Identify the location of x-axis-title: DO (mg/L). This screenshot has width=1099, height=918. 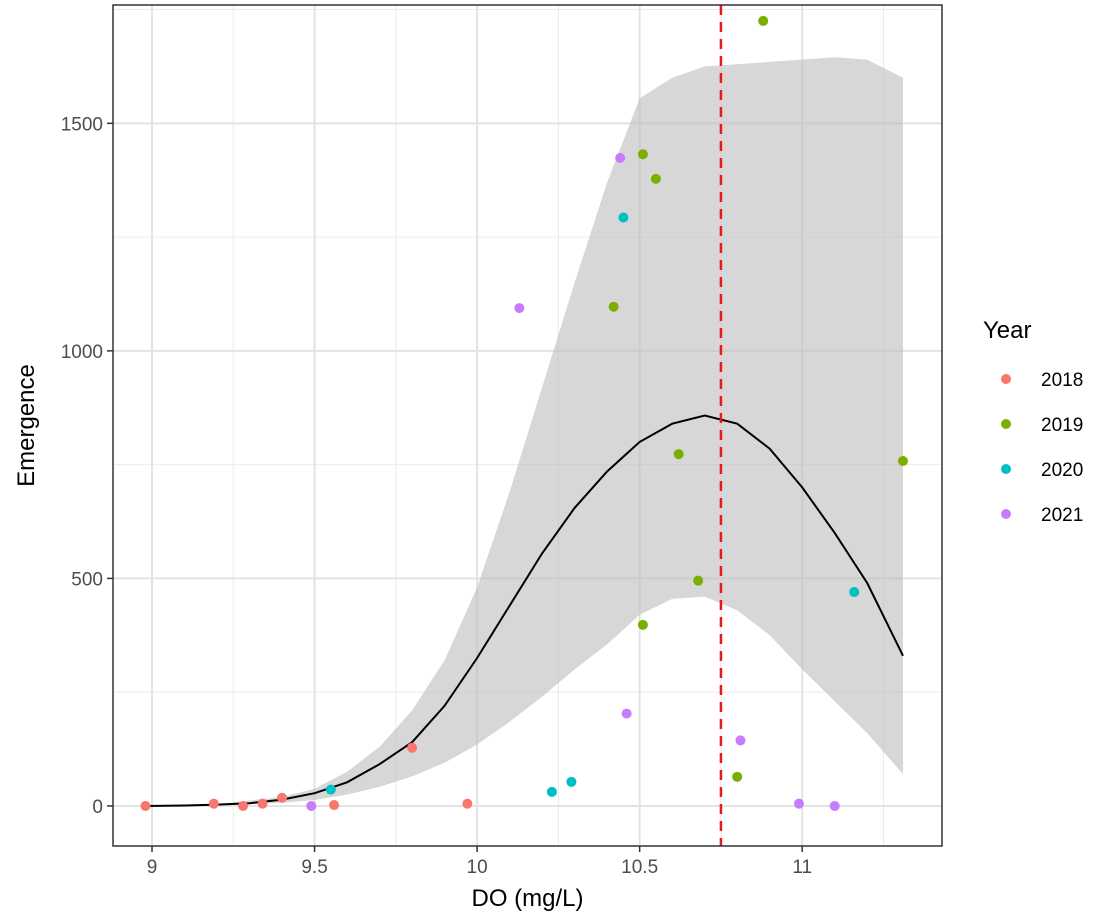
(527, 898).